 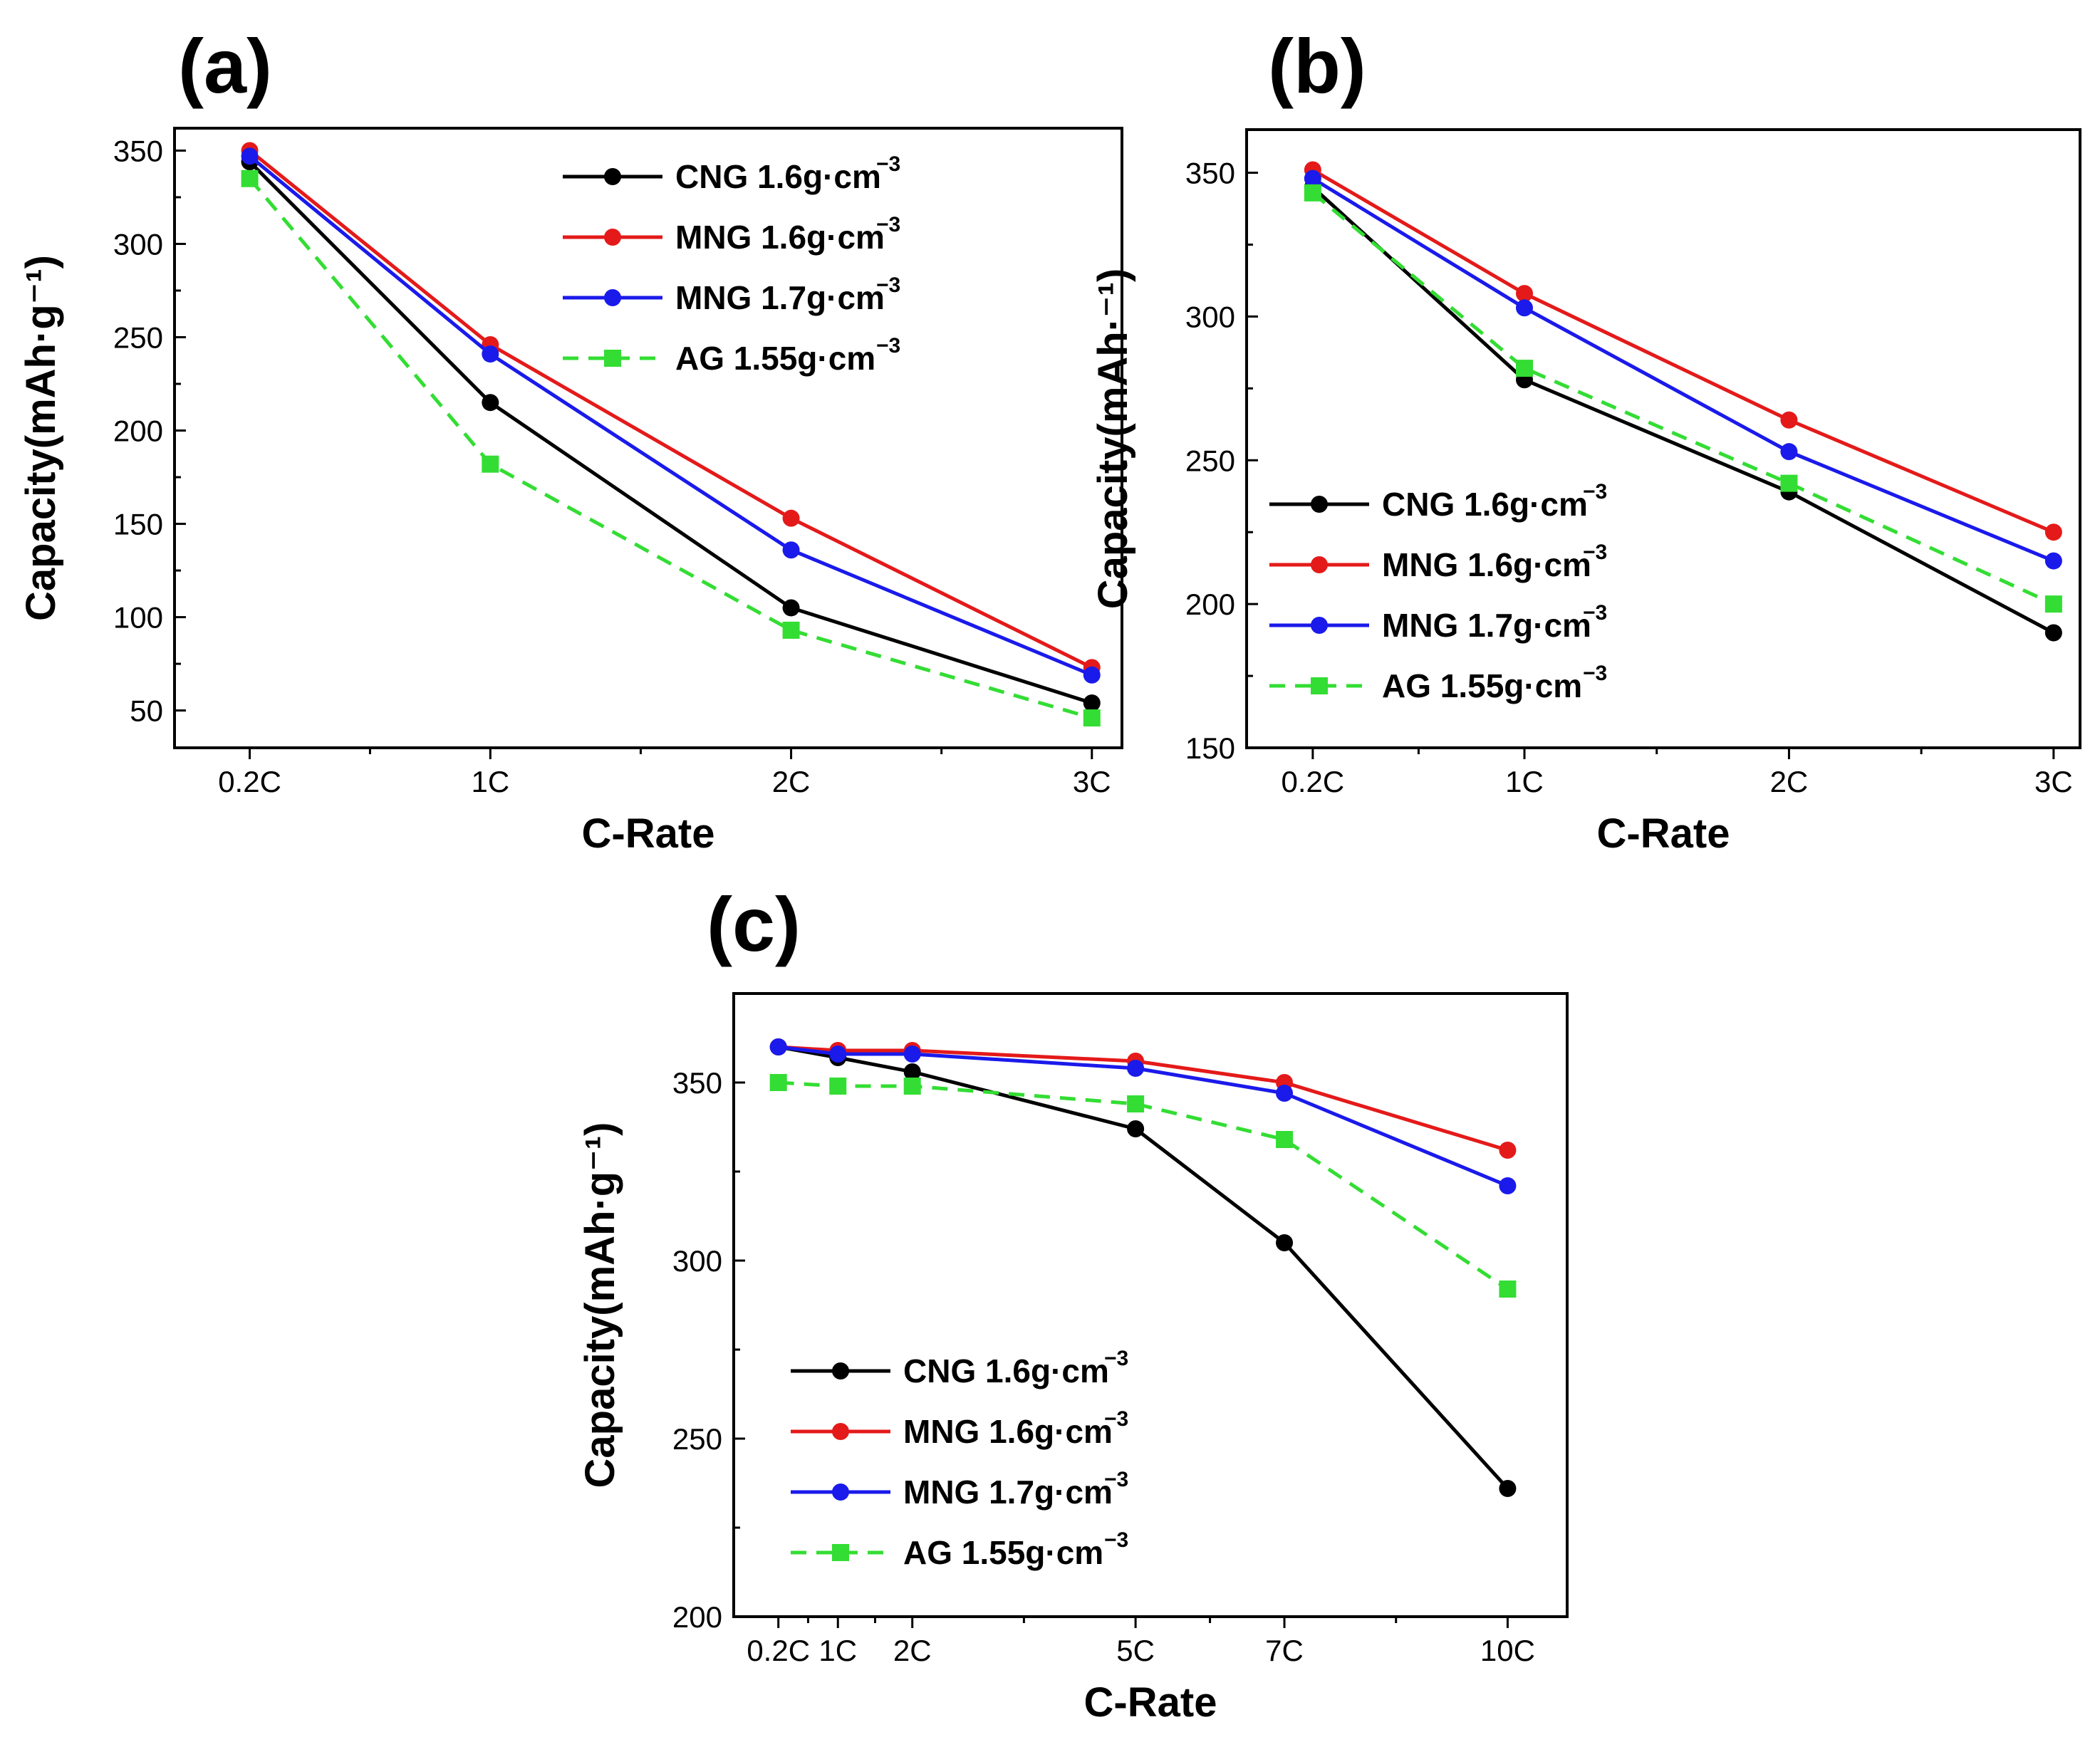 What do you see at coordinates (146, 711) in the screenshot?
I see `y-tick-label: 50` at bounding box center [146, 711].